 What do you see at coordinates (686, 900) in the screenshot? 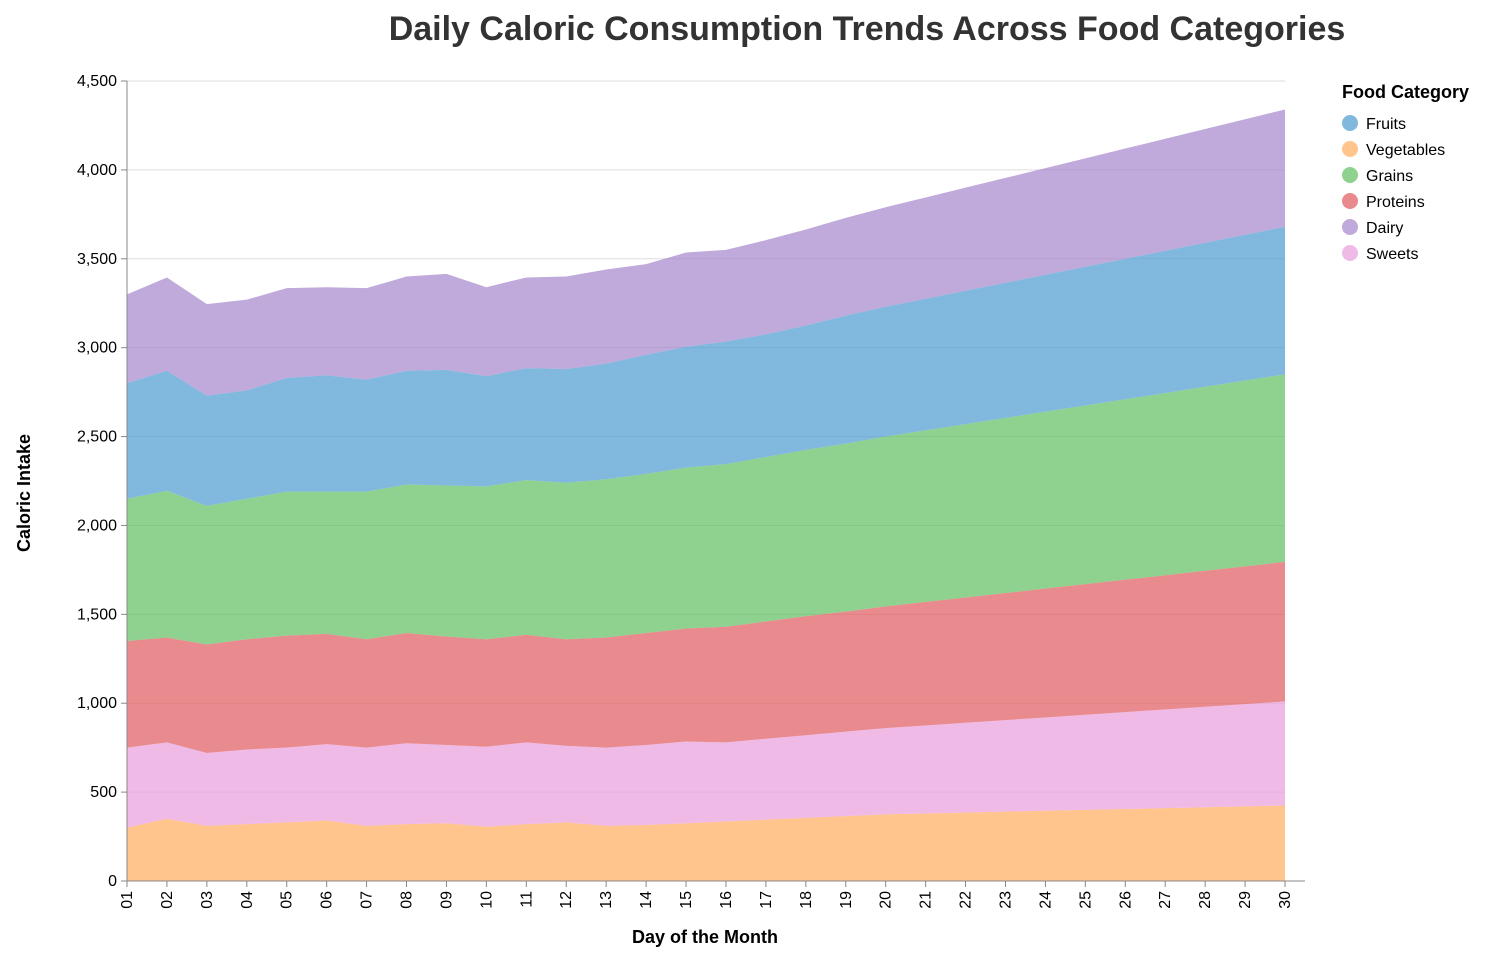
I see `x-tick-label: 15` at bounding box center [686, 900].